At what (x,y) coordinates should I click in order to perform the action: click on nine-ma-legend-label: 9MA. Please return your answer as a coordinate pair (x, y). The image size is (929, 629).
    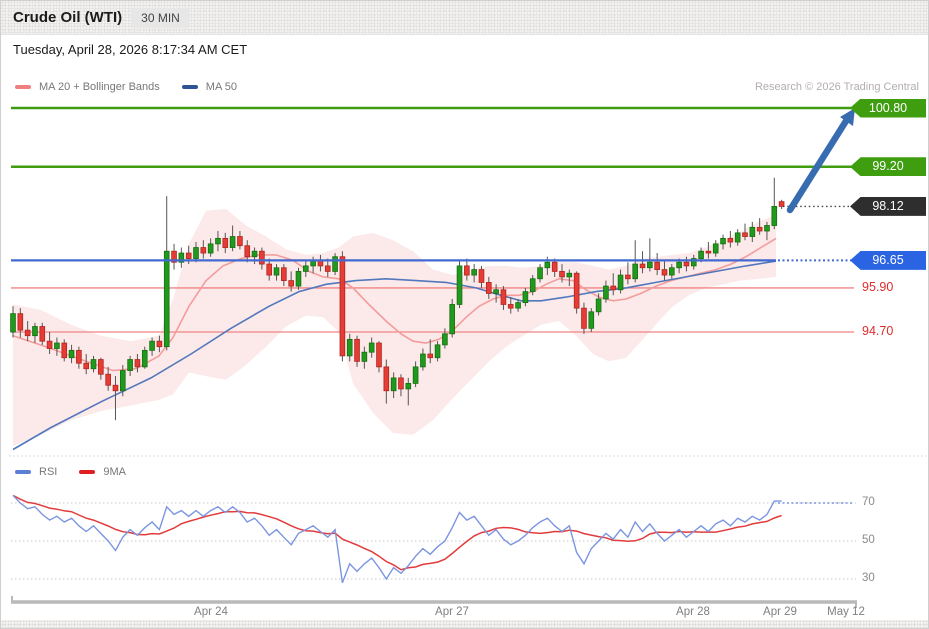
    Looking at the image, I should click on (114, 472).